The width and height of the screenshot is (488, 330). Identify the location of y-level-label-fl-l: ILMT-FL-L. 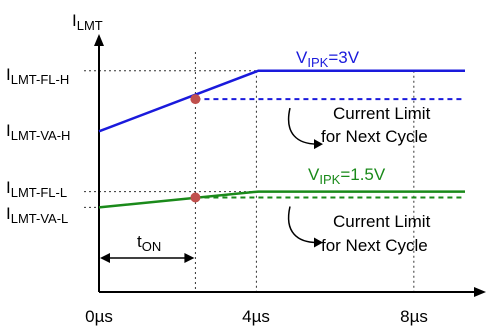
(36, 189).